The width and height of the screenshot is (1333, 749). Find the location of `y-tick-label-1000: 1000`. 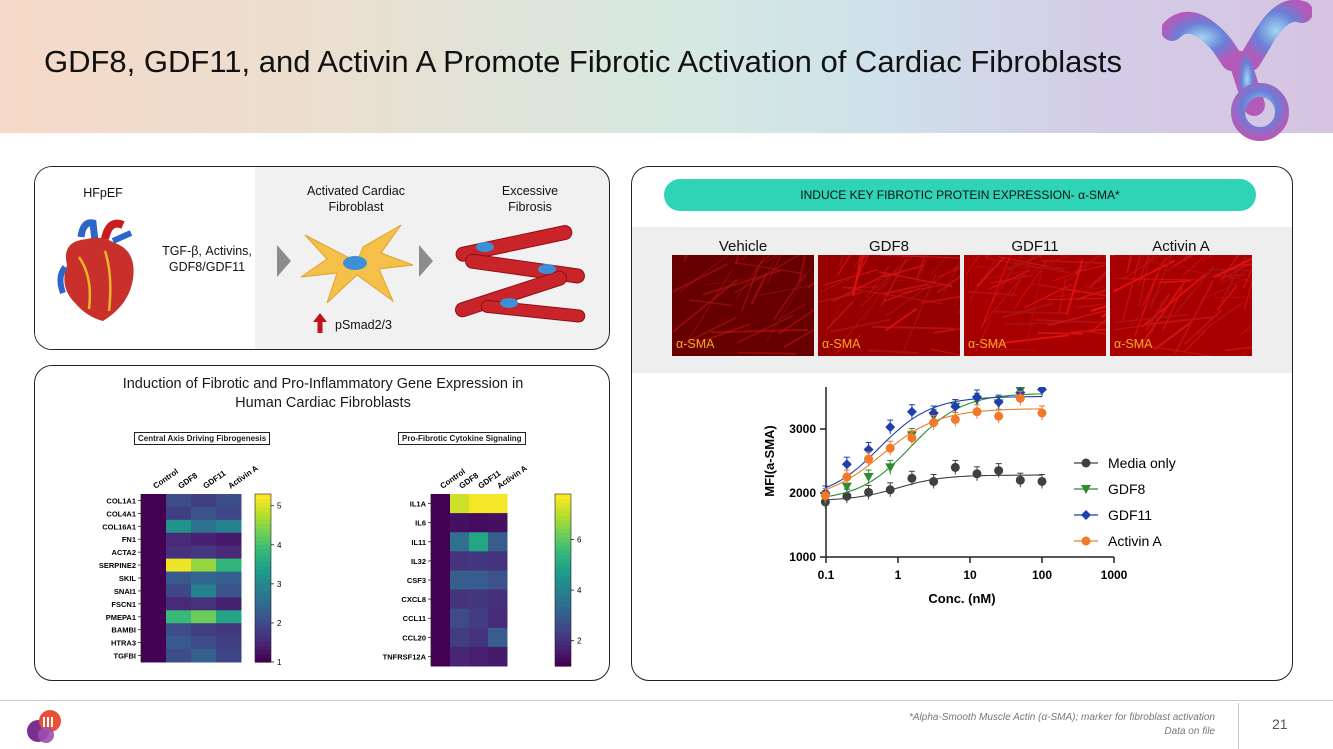

y-tick-label-1000: 1000 is located at coordinates (802, 557).